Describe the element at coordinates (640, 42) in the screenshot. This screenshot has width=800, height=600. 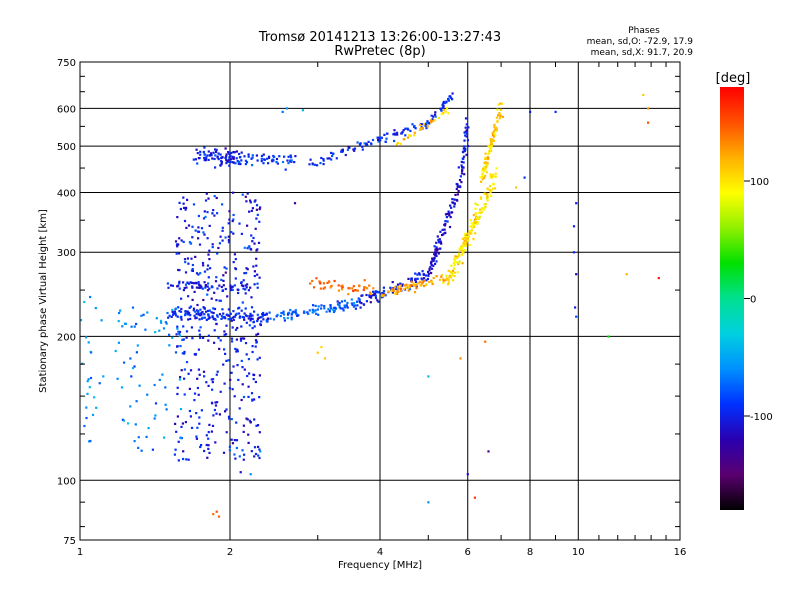
I see `stats-line-o: mean, sd,O: -72.9, 17.9` at that location.